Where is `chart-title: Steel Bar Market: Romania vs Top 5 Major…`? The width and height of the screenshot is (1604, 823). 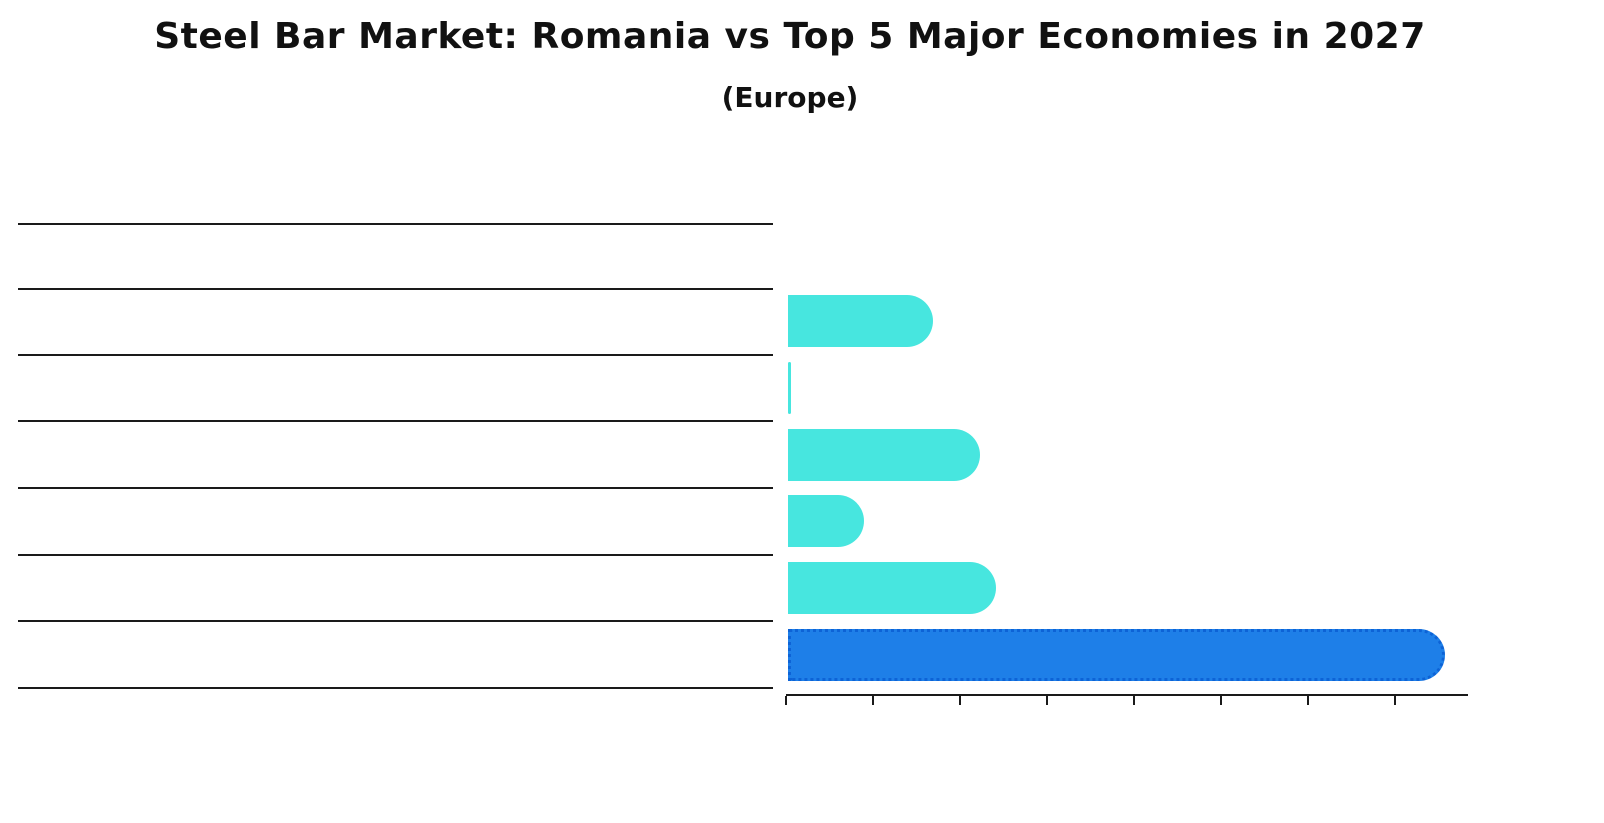 chart-title: Steel Bar Market: Romania vs Top 5 Major… is located at coordinates (790, 36).